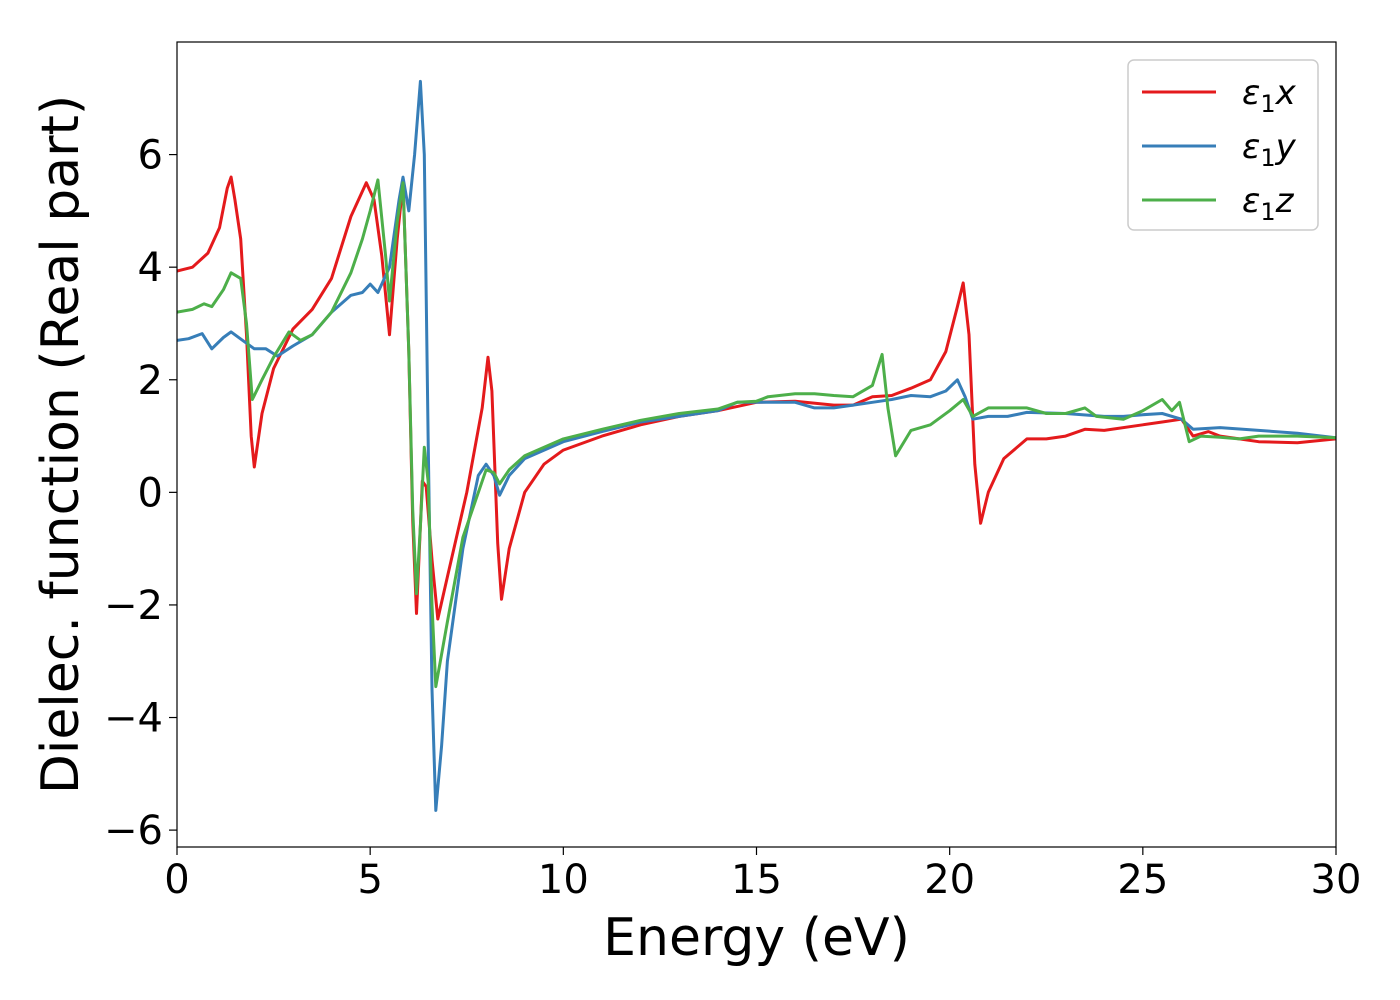  I want to click on legend-label: ε1y, so click(1269, 149).